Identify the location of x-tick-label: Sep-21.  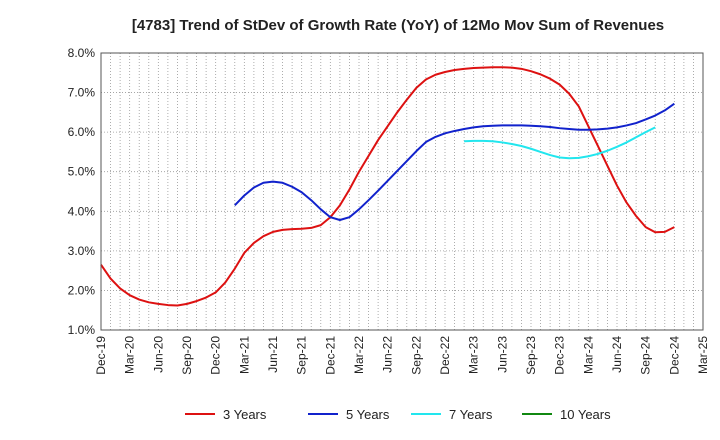
(302, 355).